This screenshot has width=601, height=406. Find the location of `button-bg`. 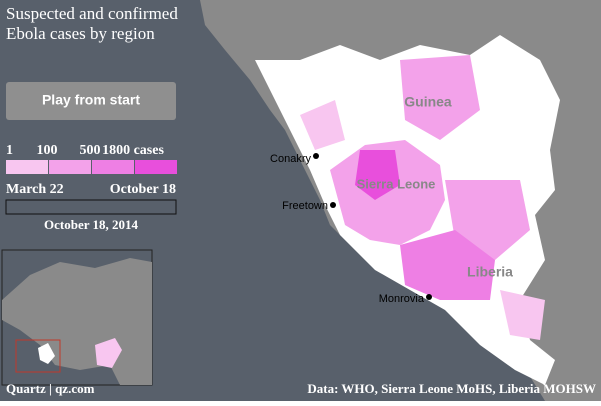

button-bg is located at coordinates (91, 101).